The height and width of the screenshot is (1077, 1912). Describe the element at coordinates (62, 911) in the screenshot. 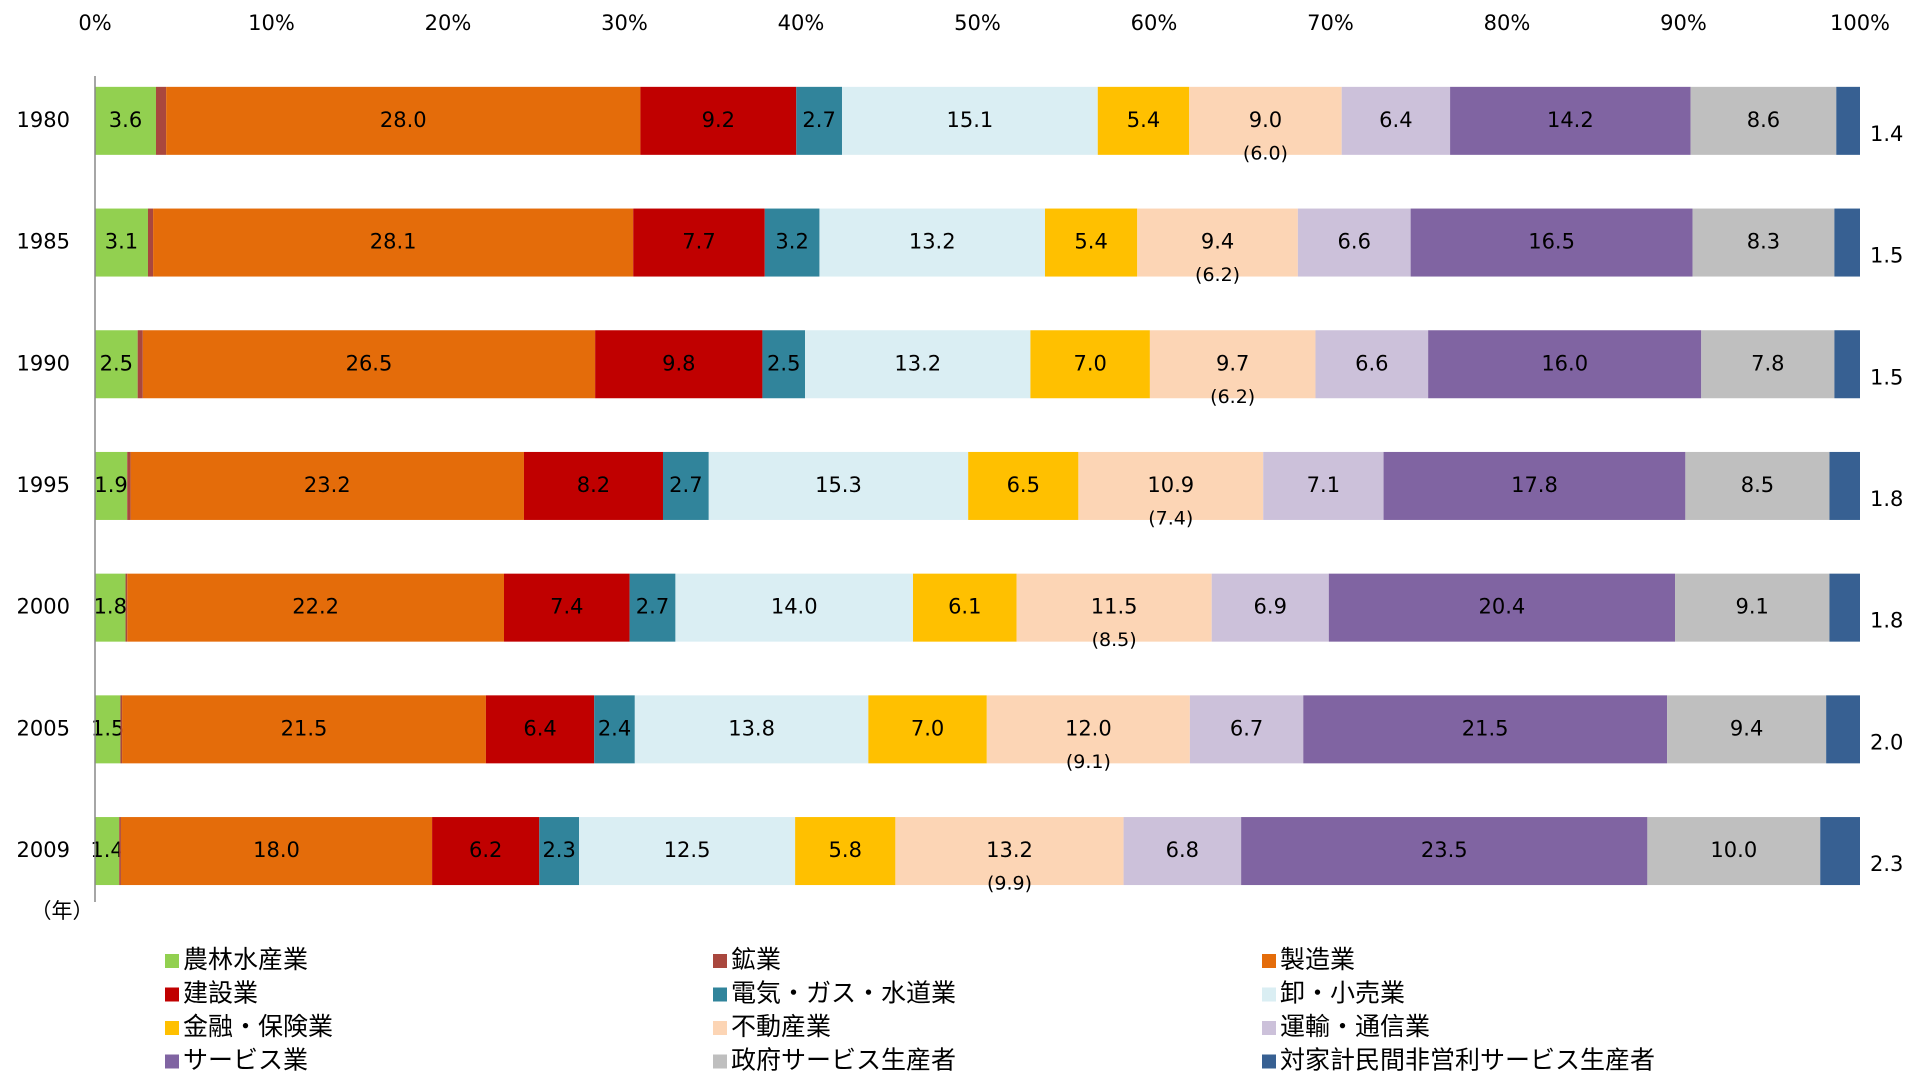

I see `y-axis-label: （年）` at that location.